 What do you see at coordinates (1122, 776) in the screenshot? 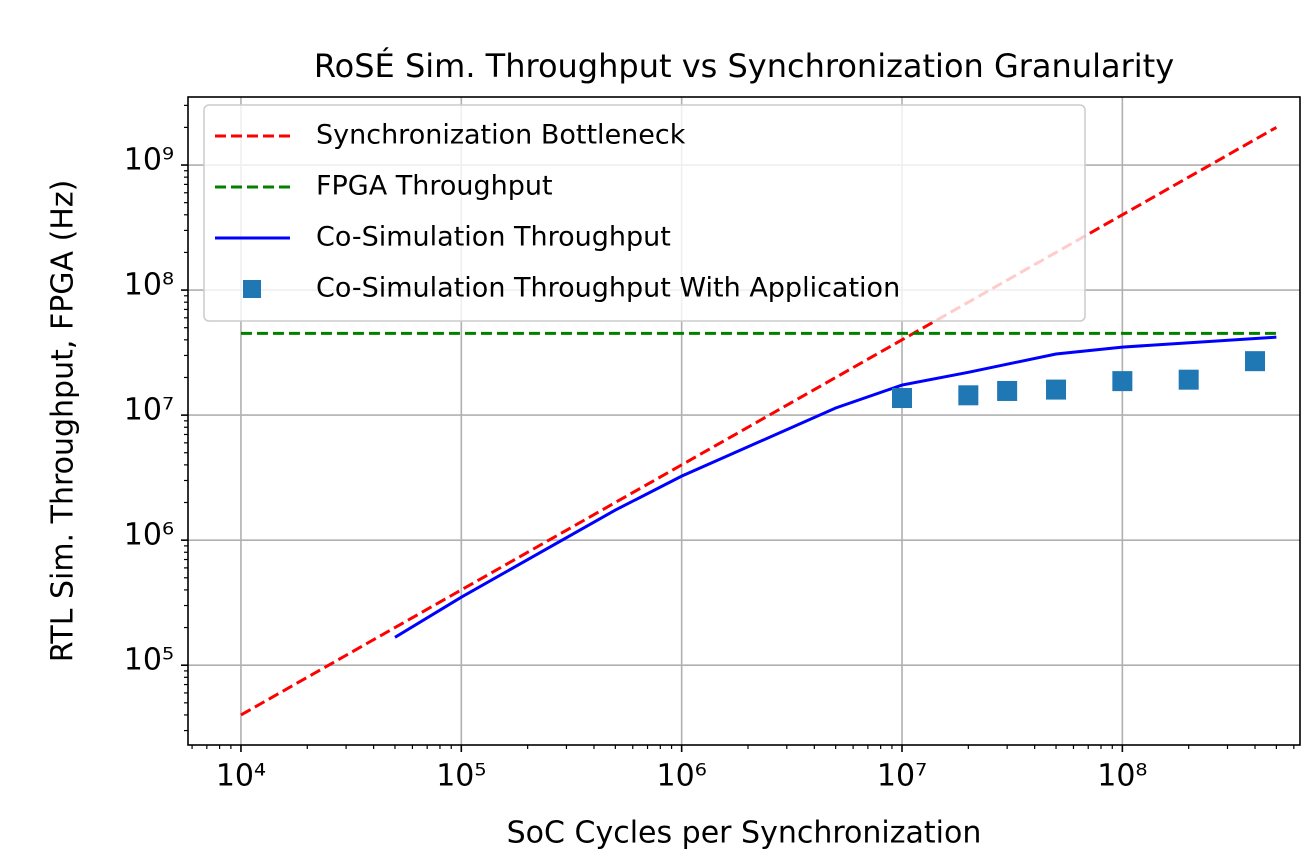
I see `x-tick-label: 10⁸` at bounding box center [1122, 776].